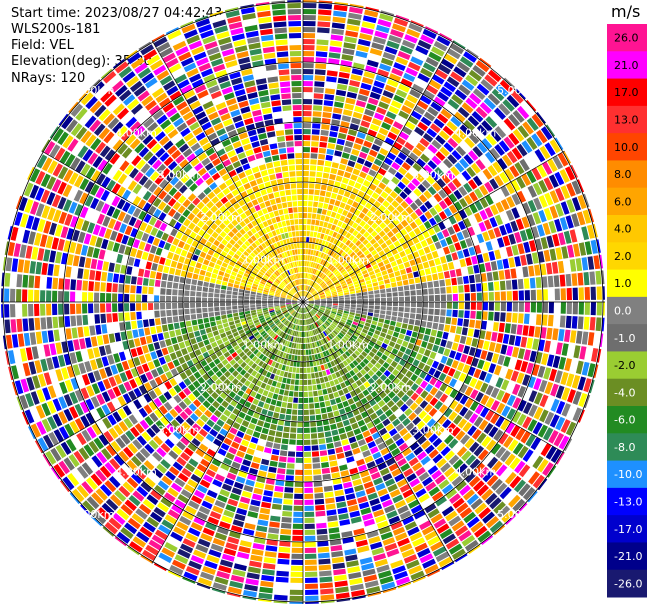  What do you see at coordinates (453, 383) in the screenshot?
I see `ppi-cell-1977` at bounding box center [453, 383].